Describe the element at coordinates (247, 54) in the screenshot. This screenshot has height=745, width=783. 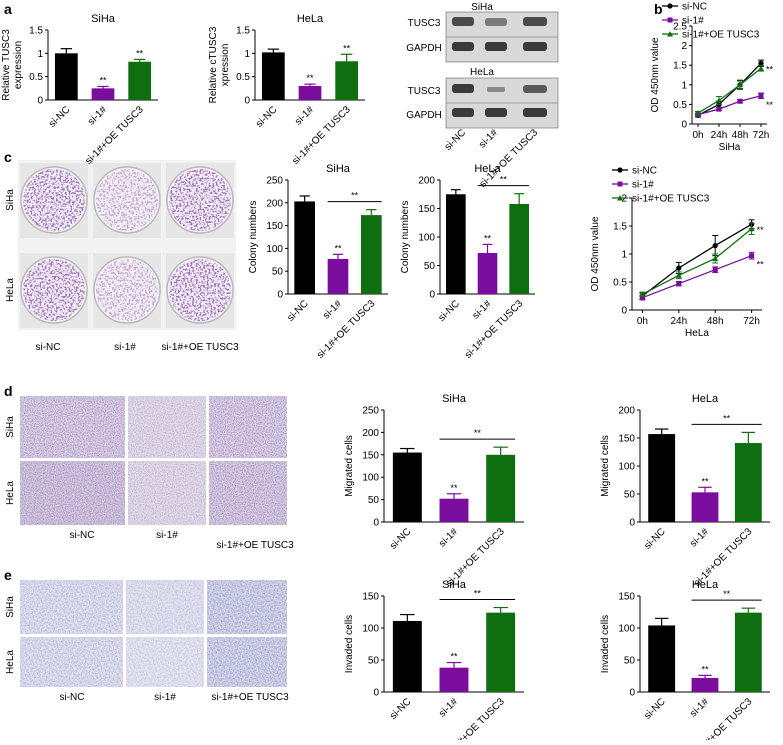
I see `y-tick-label: 1` at that location.